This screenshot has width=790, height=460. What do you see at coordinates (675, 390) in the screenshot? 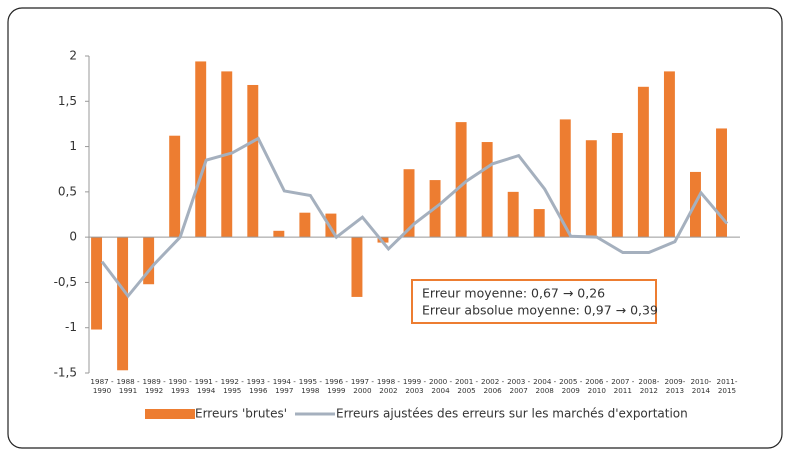
I see `x-tick-line: 2013` at bounding box center [675, 390].